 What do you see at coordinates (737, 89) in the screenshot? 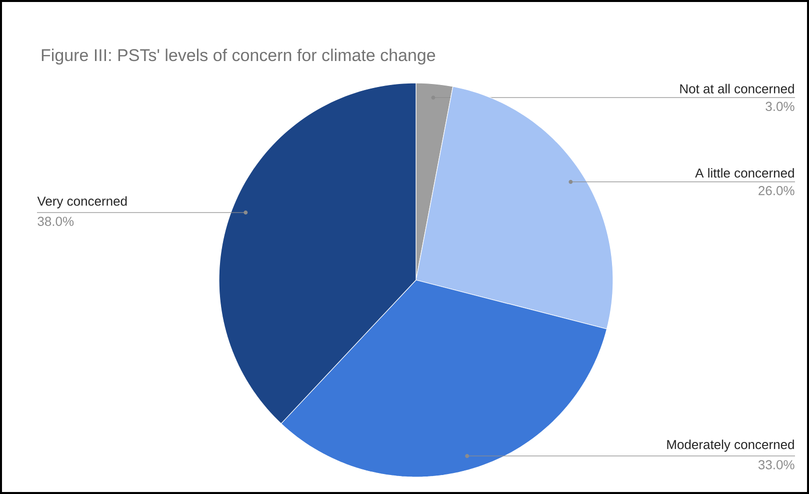
I see `slice-label: Not at all concerned` at bounding box center [737, 89].